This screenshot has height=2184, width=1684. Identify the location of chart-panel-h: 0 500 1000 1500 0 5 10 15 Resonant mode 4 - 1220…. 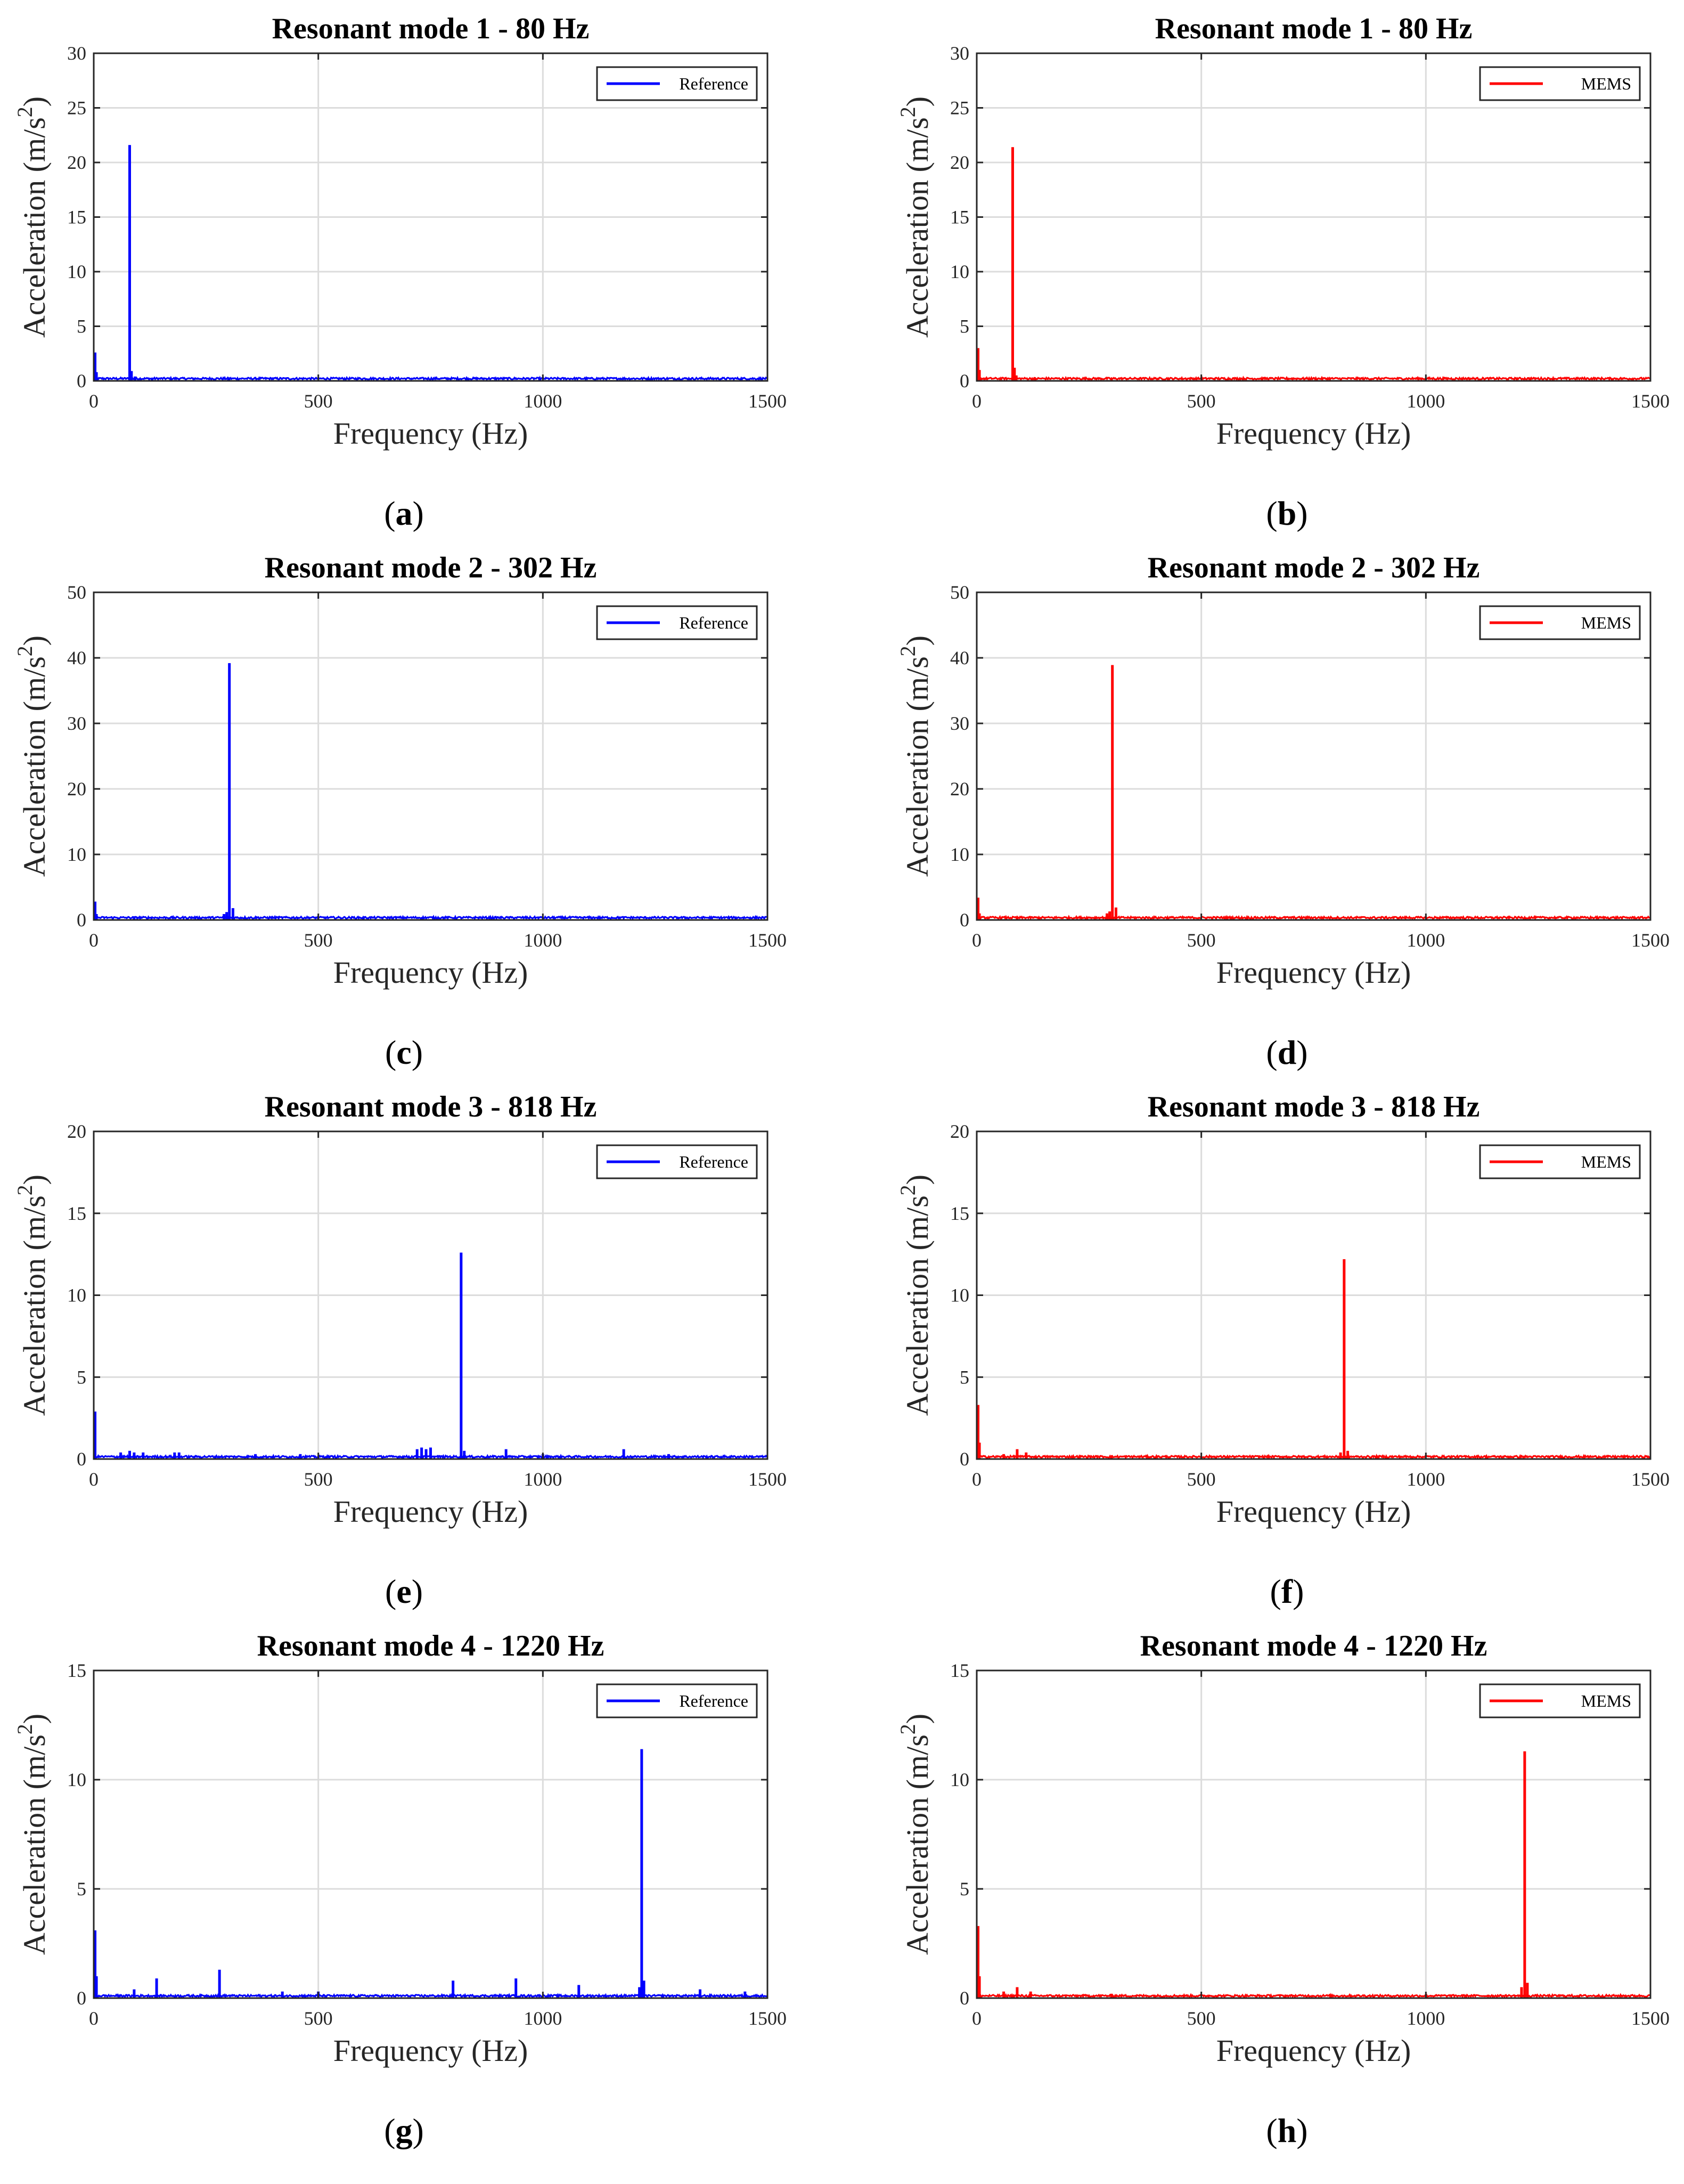
(1283, 1889).